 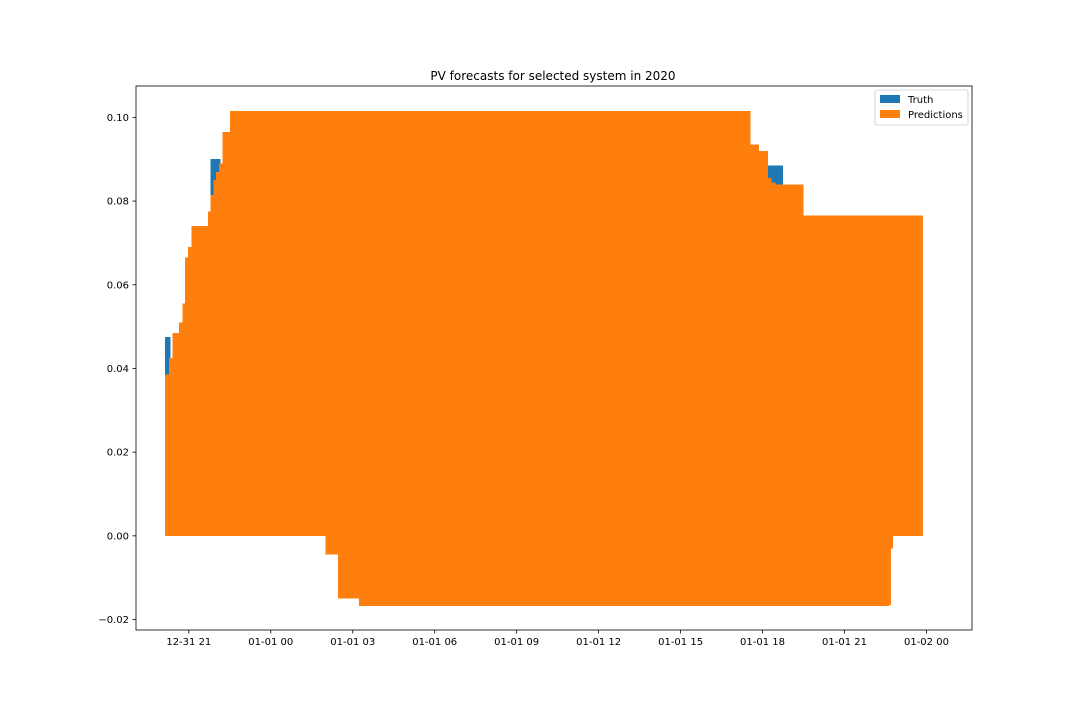 I want to click on y-axis: −0.02 0.00 0.02 0.04 0.06 0.08 0.10, so click(x=117, y=369).